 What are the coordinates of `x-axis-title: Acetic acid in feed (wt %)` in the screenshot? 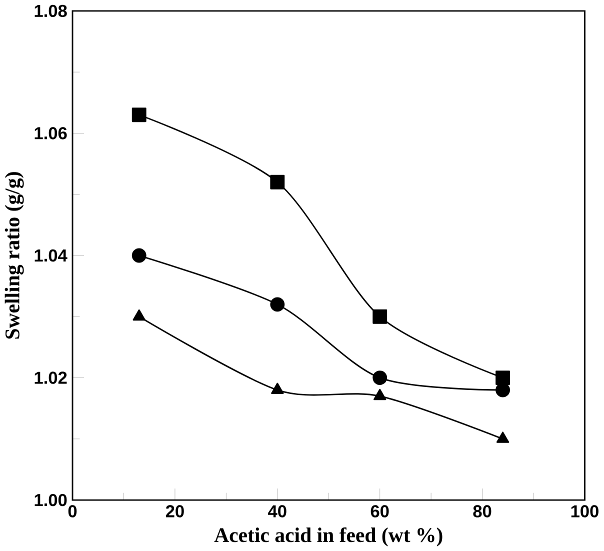 It's located at (328, 536).